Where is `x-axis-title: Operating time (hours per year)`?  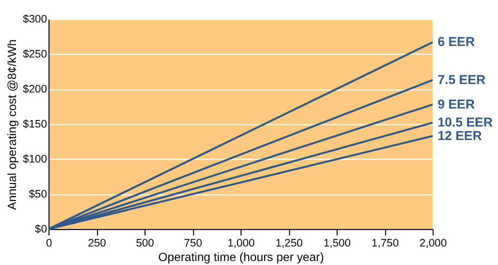 x-axis-title: Operating time (hours per year) is located at coordinates (241, 257).